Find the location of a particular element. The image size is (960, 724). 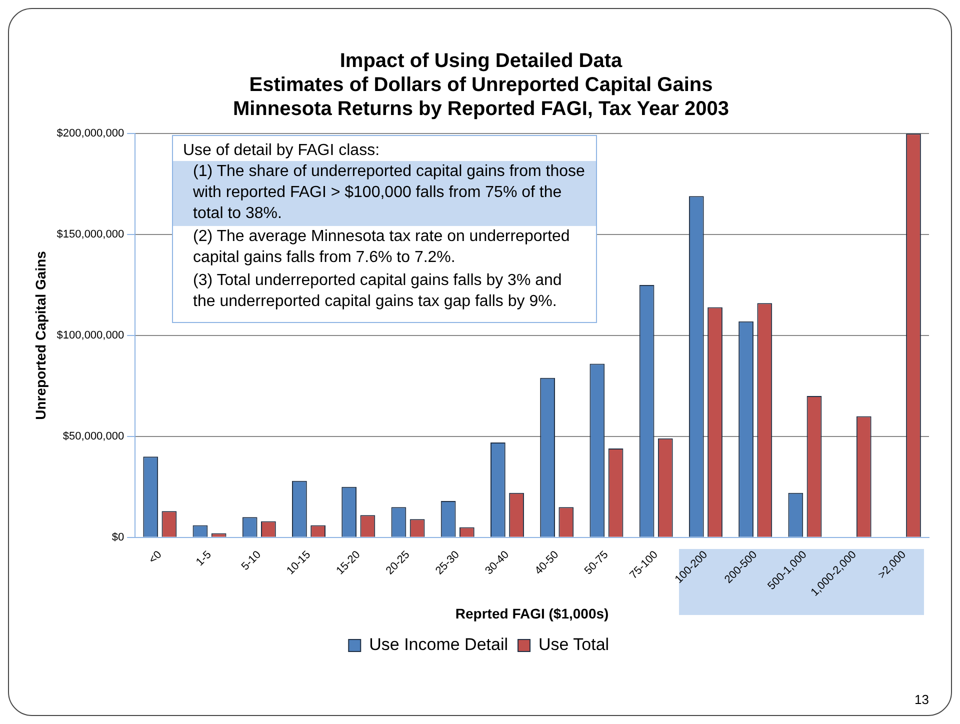

annotation: (1) The share of underreported capital gains from those with reported FAGI > $100,000 falls from 75% of the total to 38%. is located at coordinates (384, 193).